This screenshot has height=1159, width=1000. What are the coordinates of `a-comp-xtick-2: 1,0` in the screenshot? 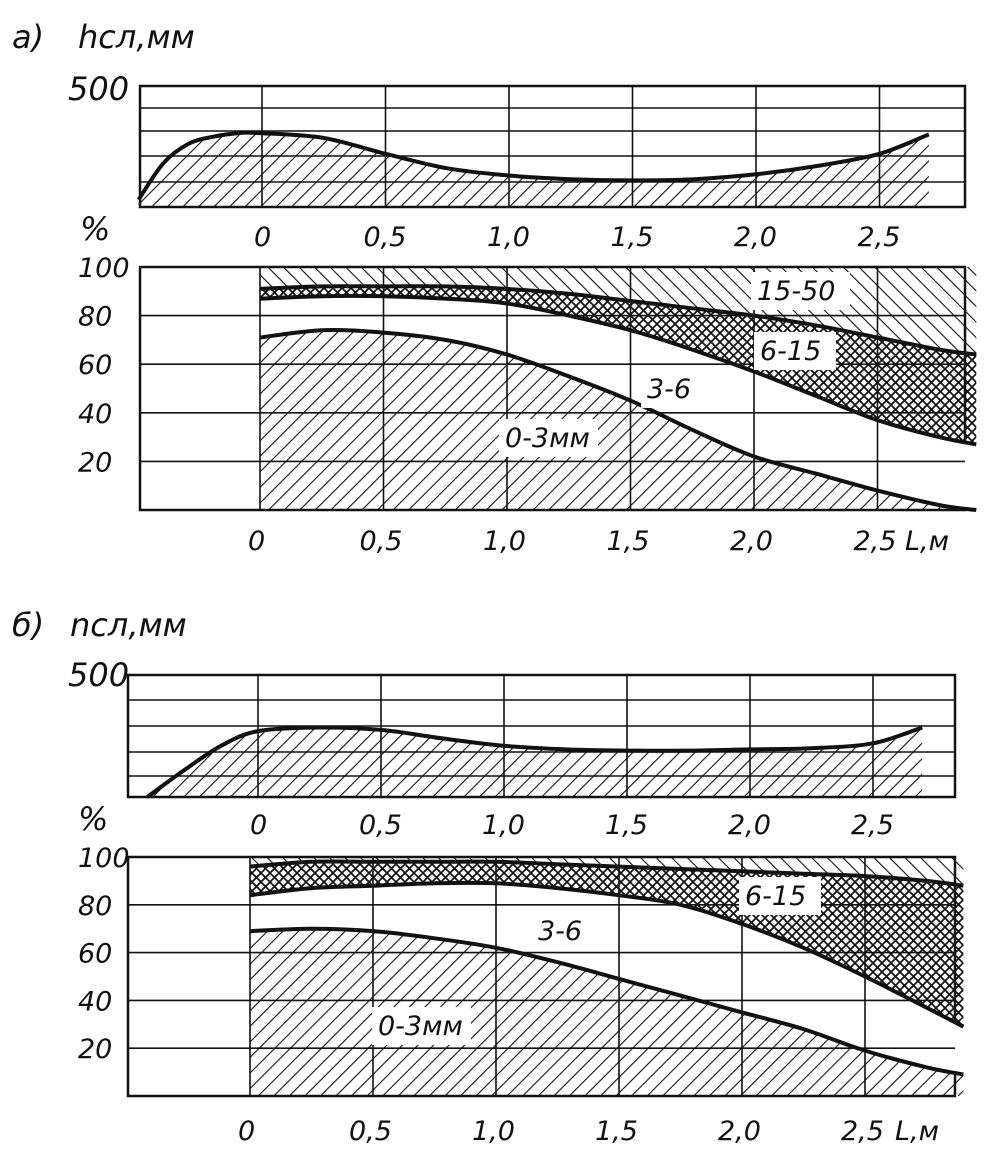 It's located at (504, 541).